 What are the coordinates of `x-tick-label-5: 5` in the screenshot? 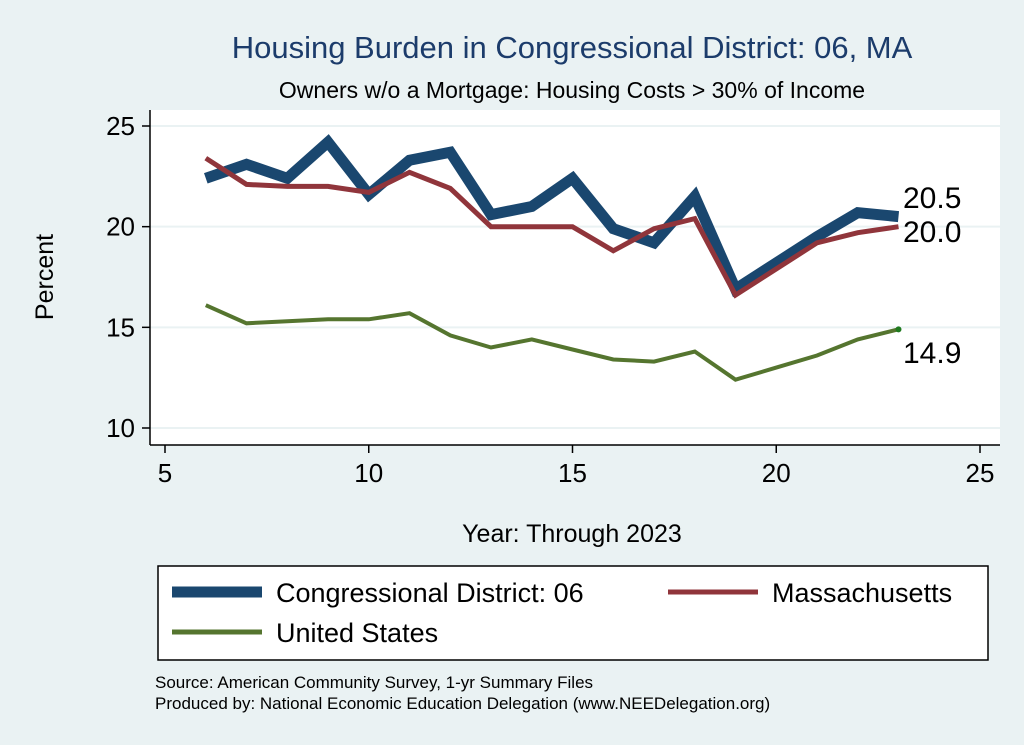 It's located at (165, 473).